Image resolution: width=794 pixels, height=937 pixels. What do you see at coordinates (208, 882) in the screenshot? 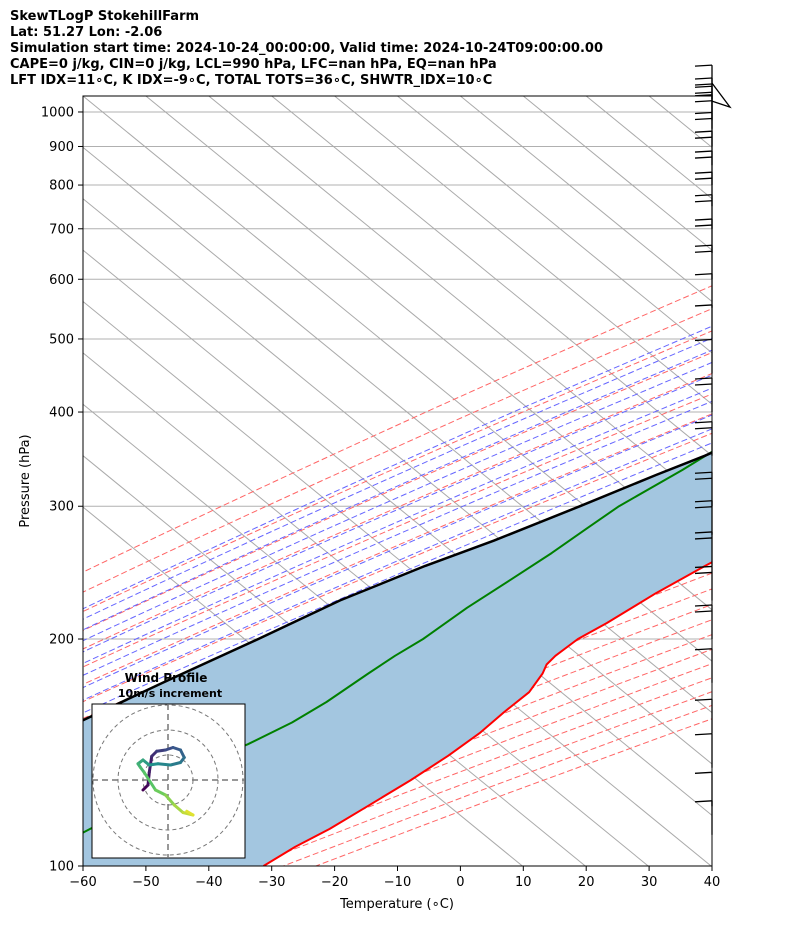
I see `x-tick-label: −40` at bounding box center [208, 882].